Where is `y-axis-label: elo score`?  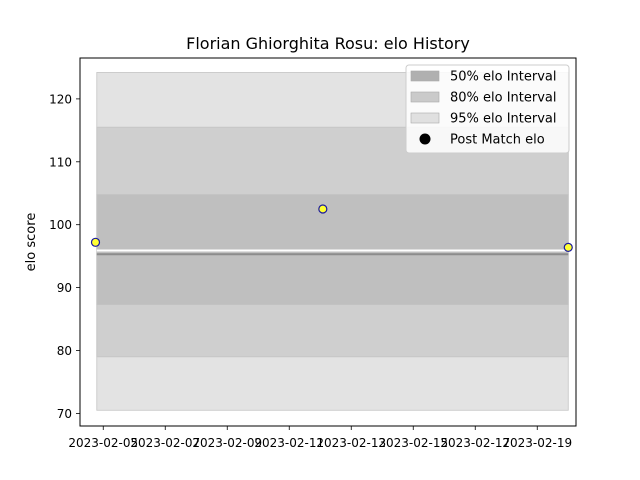
y-axis-label: elo score is located at coordinates (31, 242).